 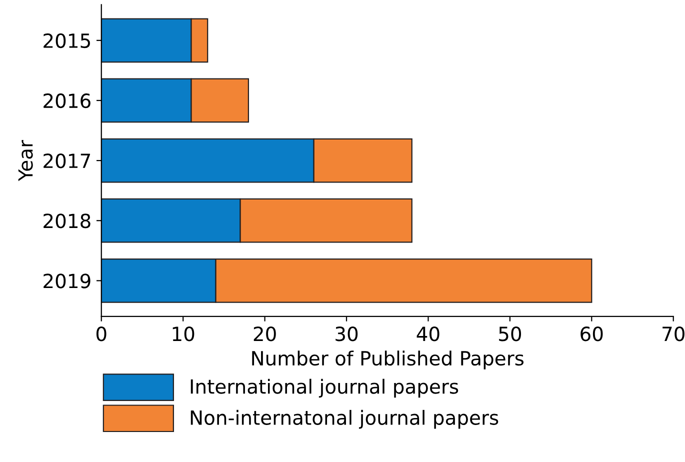 I want to click on x-tick-label: 10, so click(x=183, y=334).